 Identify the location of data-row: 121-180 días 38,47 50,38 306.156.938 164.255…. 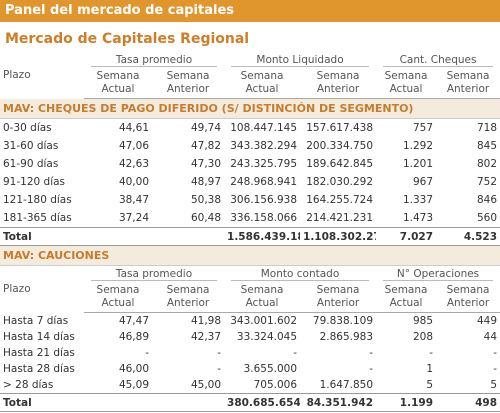
(250, 200).